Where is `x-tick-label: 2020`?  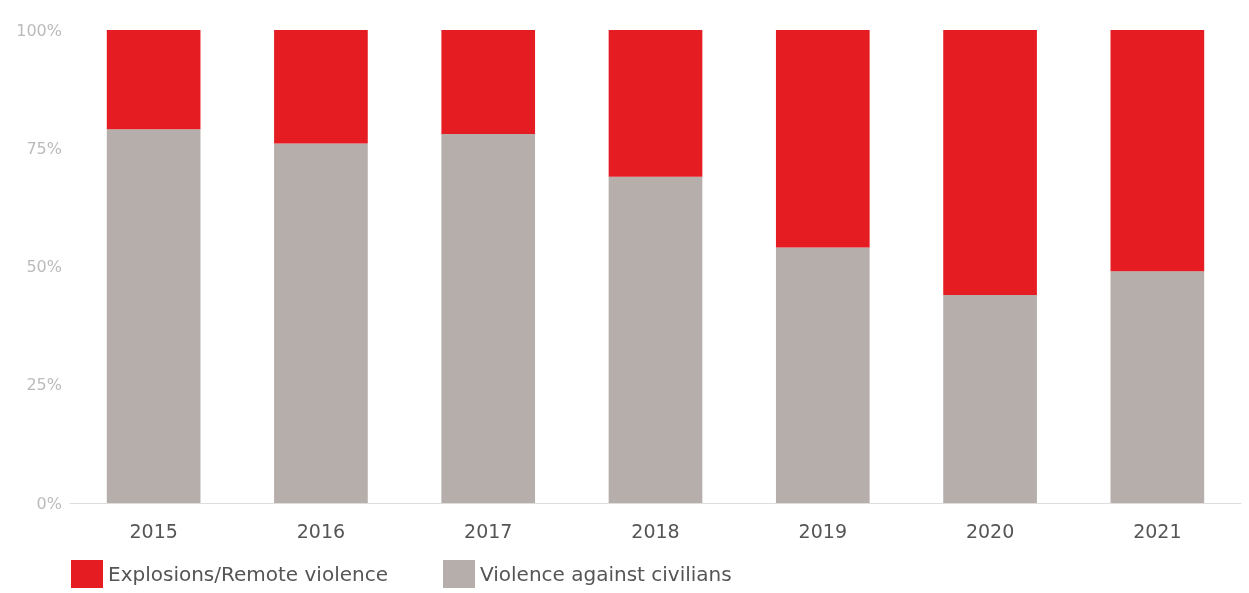 x-tick-label: 2020 is located at coordinates (990, 530).